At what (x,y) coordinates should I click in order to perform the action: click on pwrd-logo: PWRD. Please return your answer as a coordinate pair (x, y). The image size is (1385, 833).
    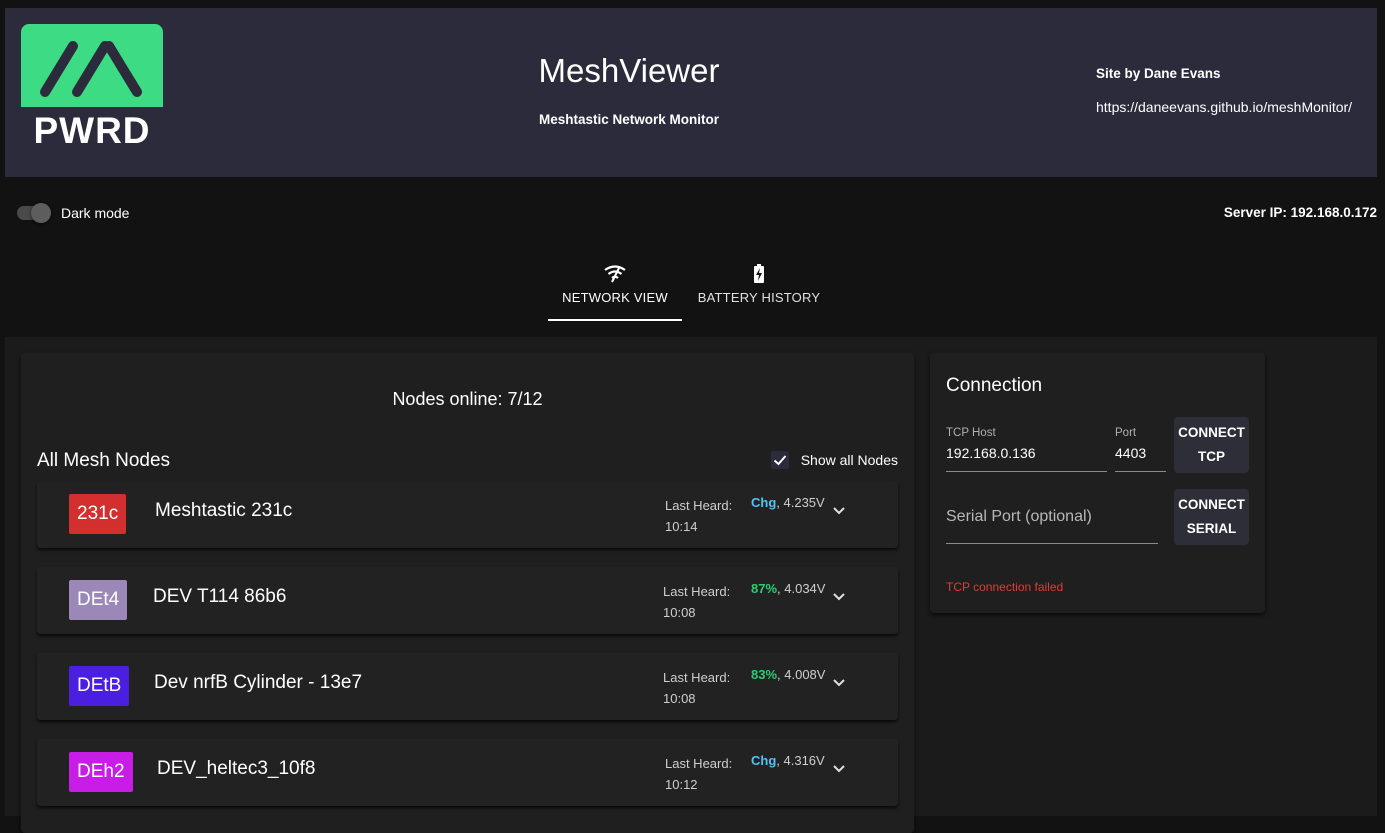
    Looking at the image, I should click on (92, 87).